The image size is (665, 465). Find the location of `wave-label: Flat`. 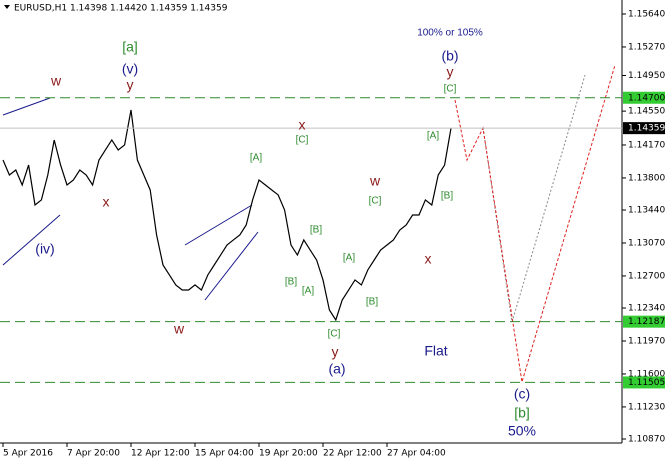

wave-label: Flat is located at coordinates (435, 351).